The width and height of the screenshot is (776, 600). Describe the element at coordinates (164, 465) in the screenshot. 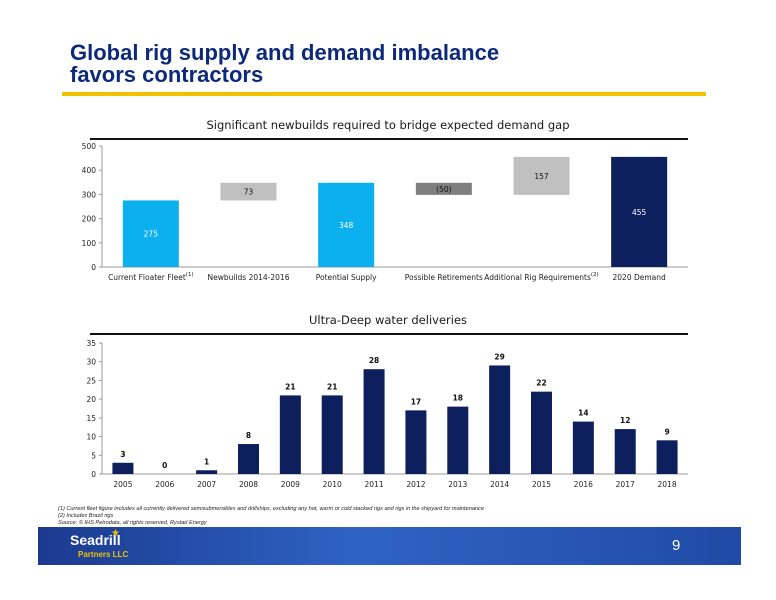

I see `data-label: 0` at that location.